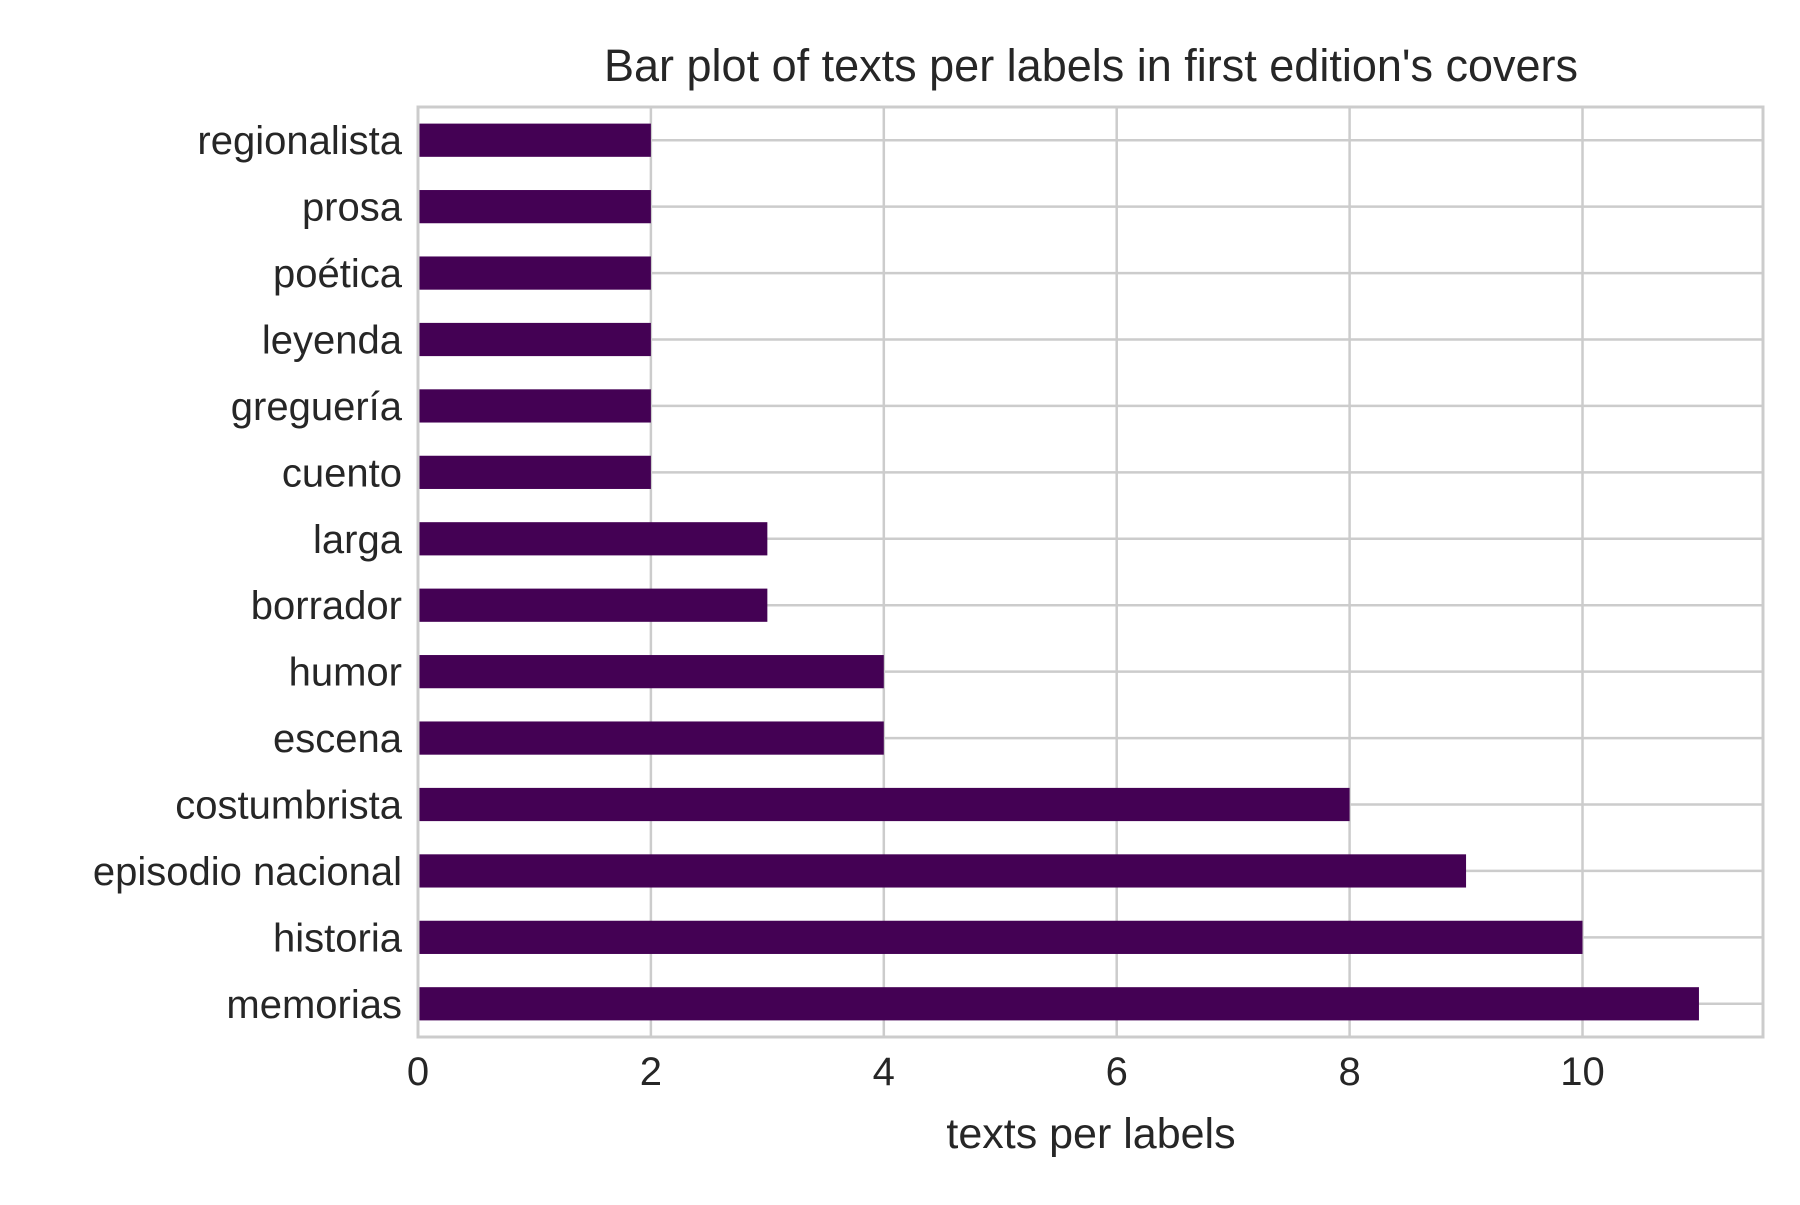 This screenshot has width=1800, height=1205. What do you see at coordinates (534, 472) in the screenshot?
I see `bar-cuento` at bounding box center [534, 472].